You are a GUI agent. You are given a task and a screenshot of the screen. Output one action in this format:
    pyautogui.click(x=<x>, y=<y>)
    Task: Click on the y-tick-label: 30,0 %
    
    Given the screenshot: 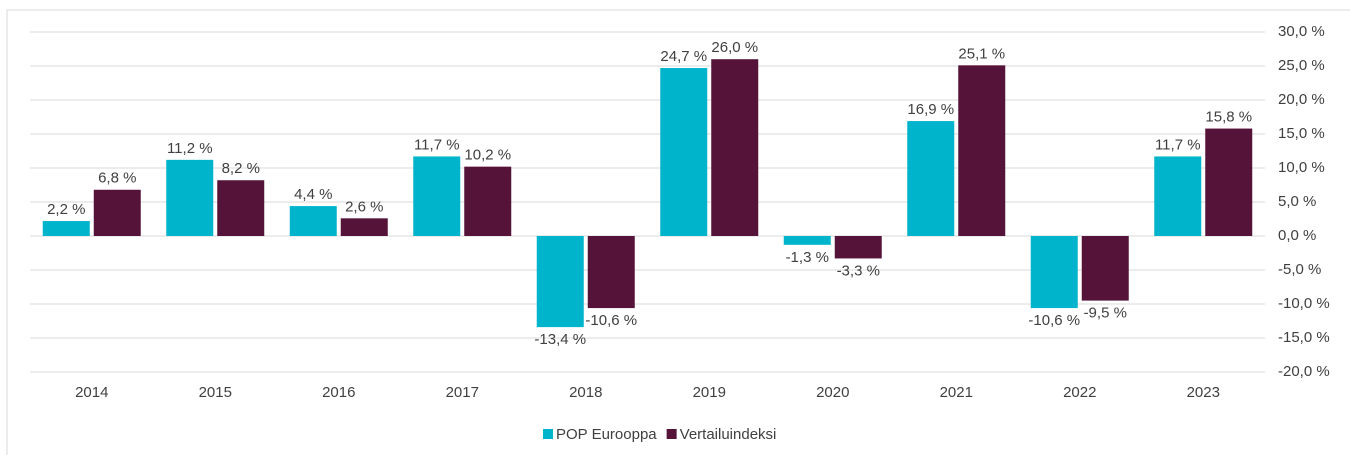 What is the action you would take?
    pyautogui.click(x=1301, y=31)
    